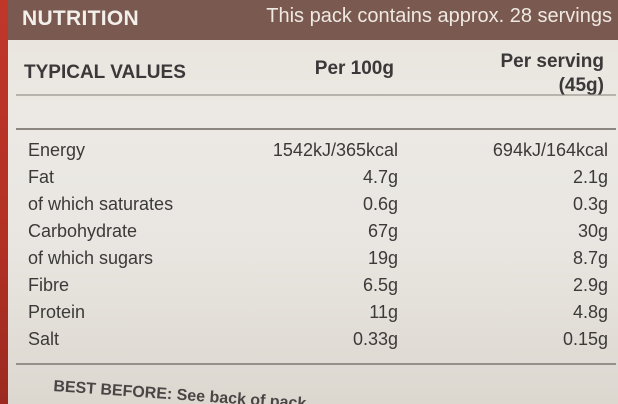 This screenshot has width=618, height=404. I want to click on table-row: Salt 0.33g 0.15g, so click(313, 342).